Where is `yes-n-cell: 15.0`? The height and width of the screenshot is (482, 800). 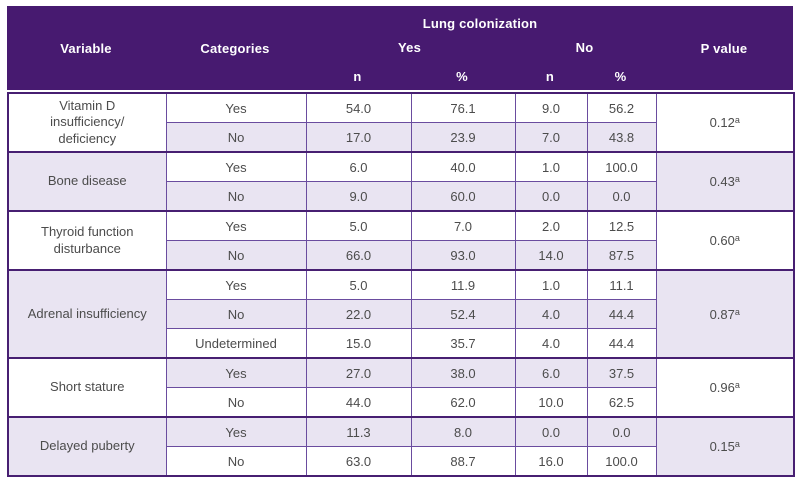
yes-n-cell: 15.0 is located at coordinates (358, 343).